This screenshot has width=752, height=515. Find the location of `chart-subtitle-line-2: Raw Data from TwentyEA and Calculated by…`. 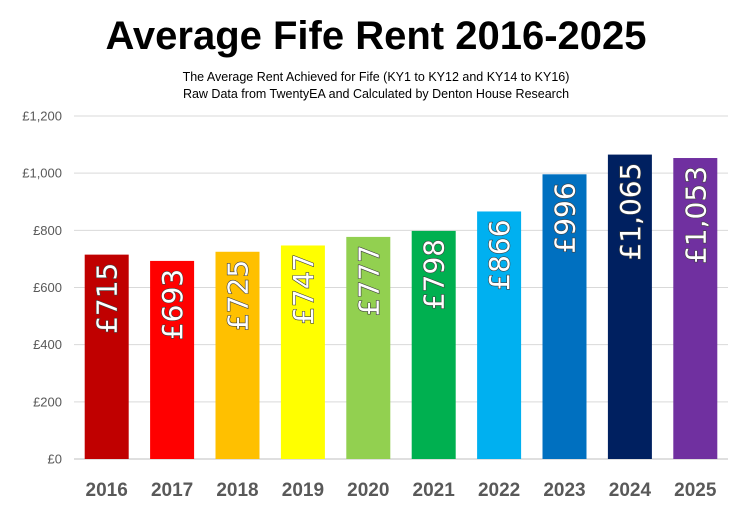

chart-subtitle-line-2: Raw Data from TwentyEA and Calculated by… is located at coordinates (376, 94).